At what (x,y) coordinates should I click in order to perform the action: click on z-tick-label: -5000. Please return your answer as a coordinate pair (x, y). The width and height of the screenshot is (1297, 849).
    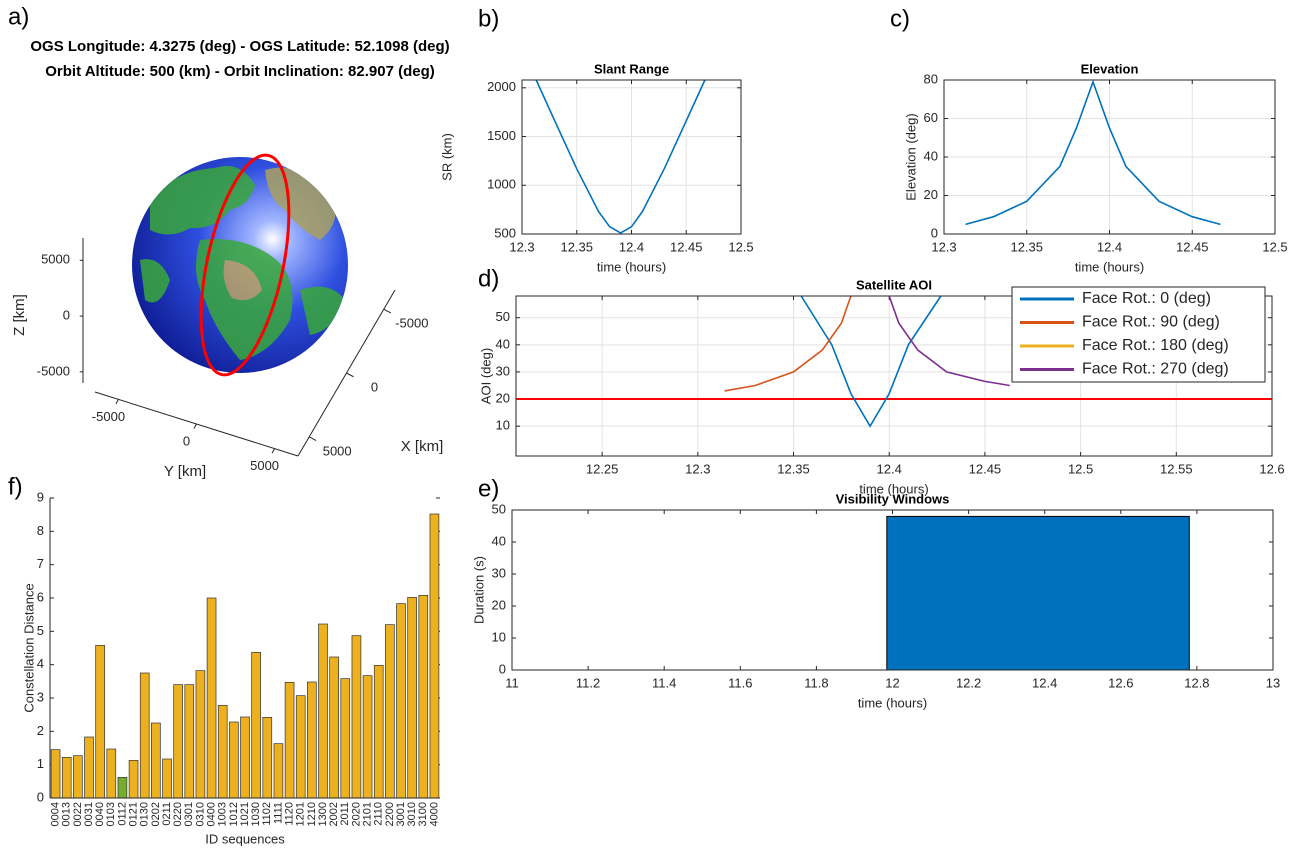
    Looking at the image, I should click on (53, 370).